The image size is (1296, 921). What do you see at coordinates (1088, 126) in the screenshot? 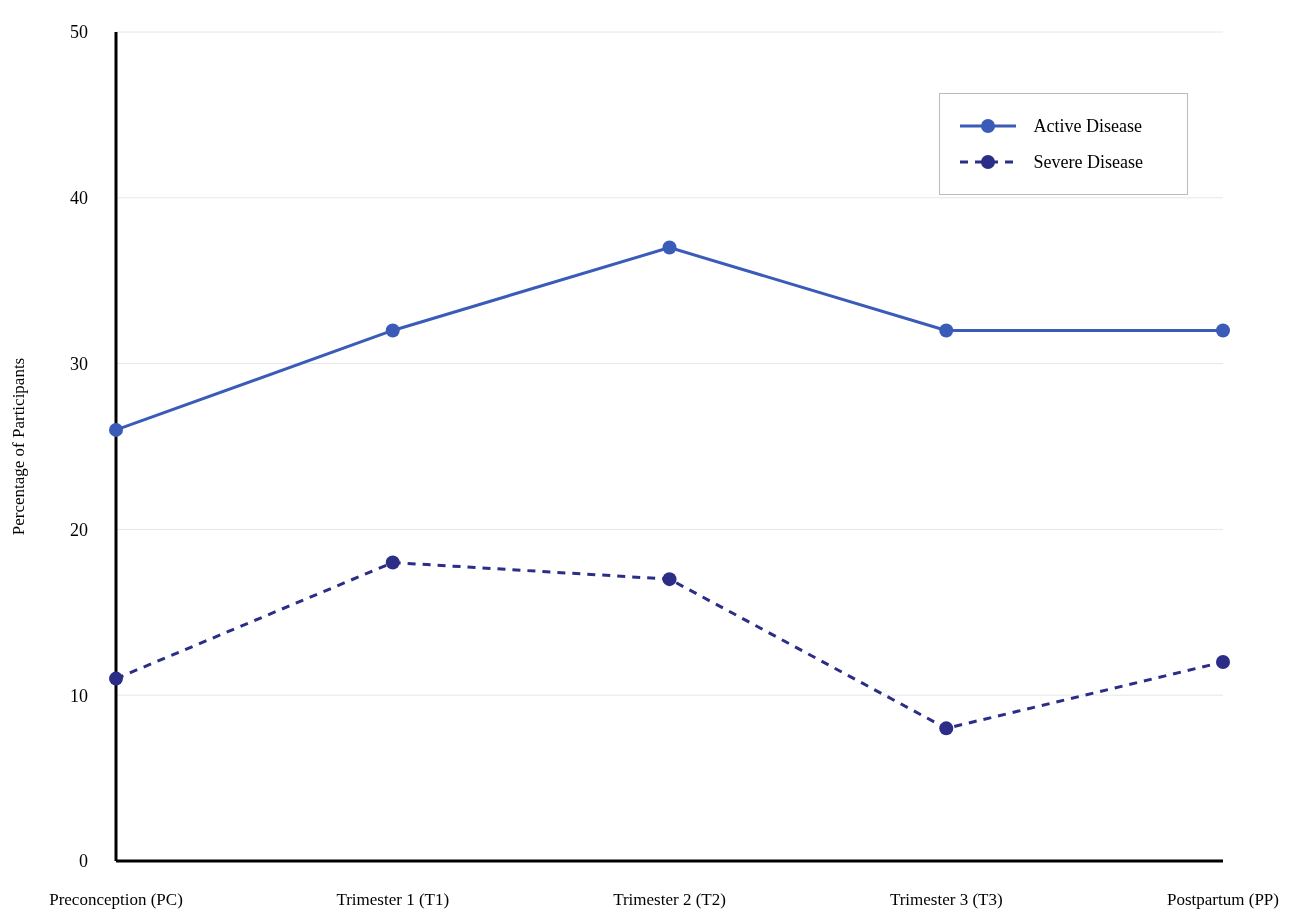
I see `legend-label: Active Disease` at bounding box center [1088, 126].